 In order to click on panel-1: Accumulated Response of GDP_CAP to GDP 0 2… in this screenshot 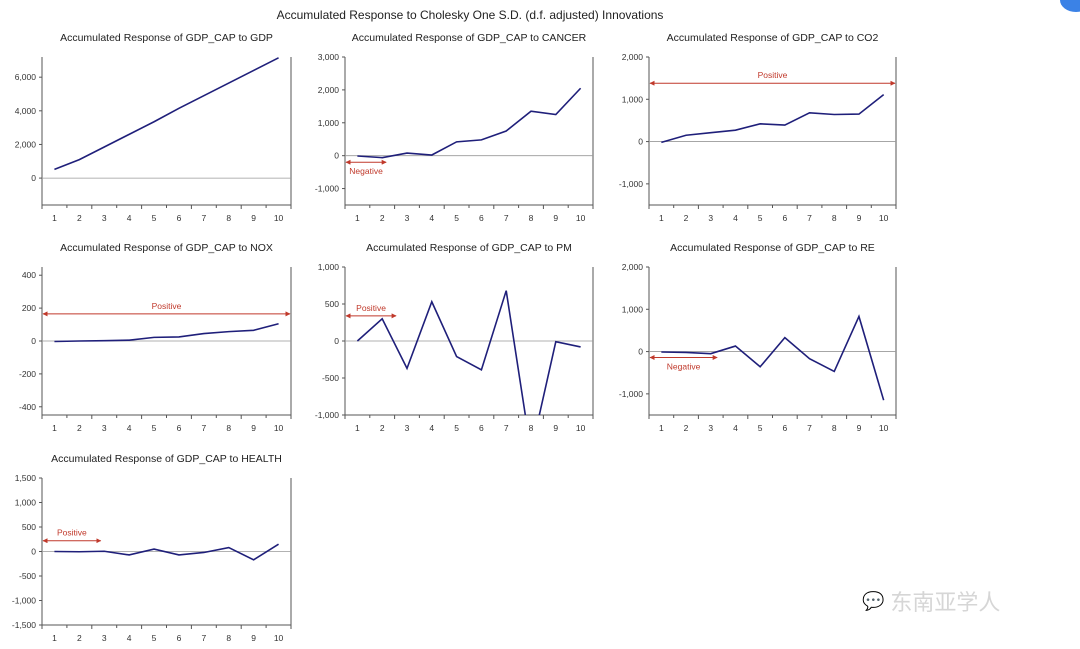, I will do `click(153, 127)`.